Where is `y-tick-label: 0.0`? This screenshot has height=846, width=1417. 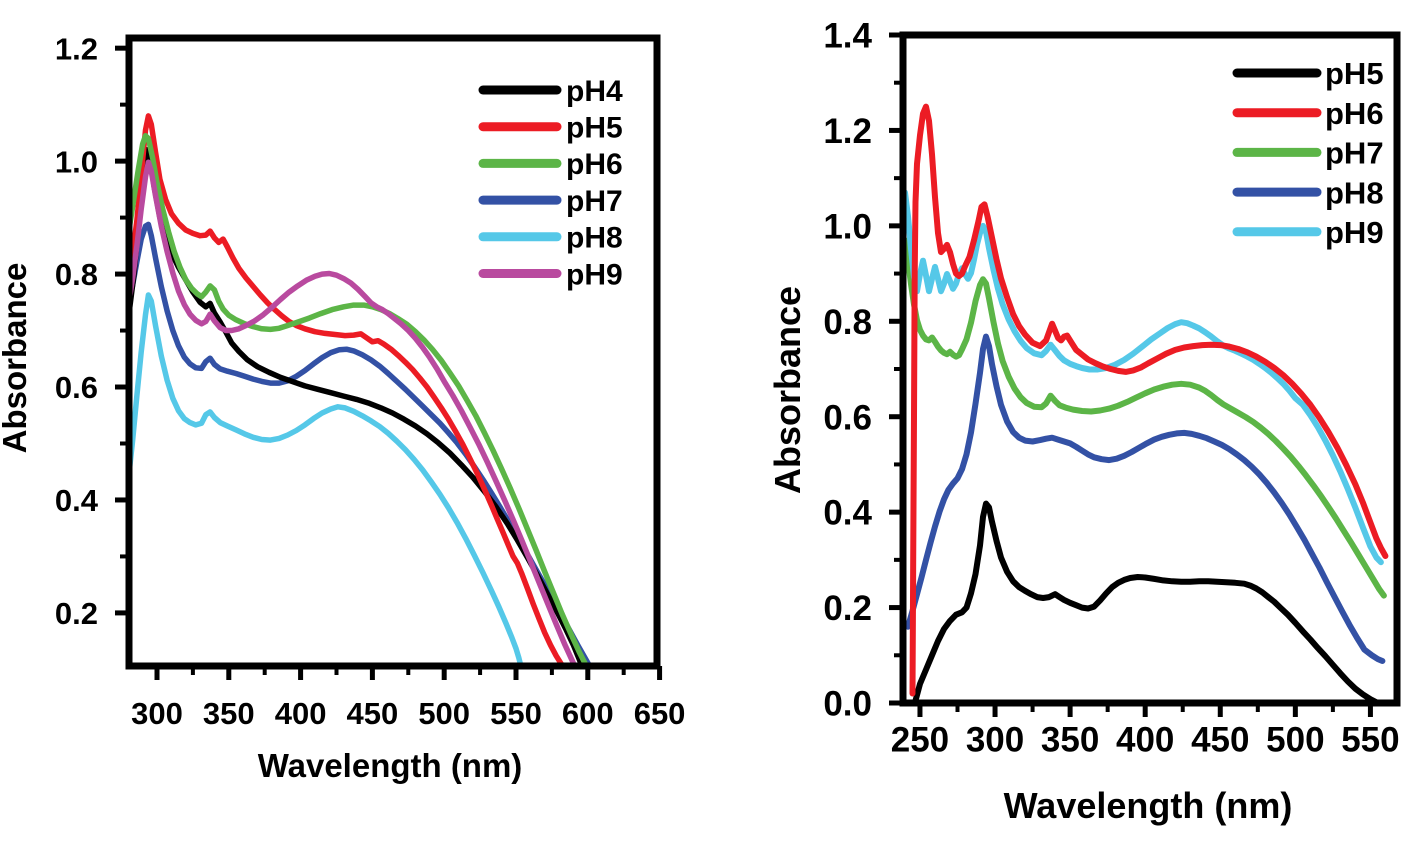 y-tick-label: 0.0 is located at coordinates (847, 704).